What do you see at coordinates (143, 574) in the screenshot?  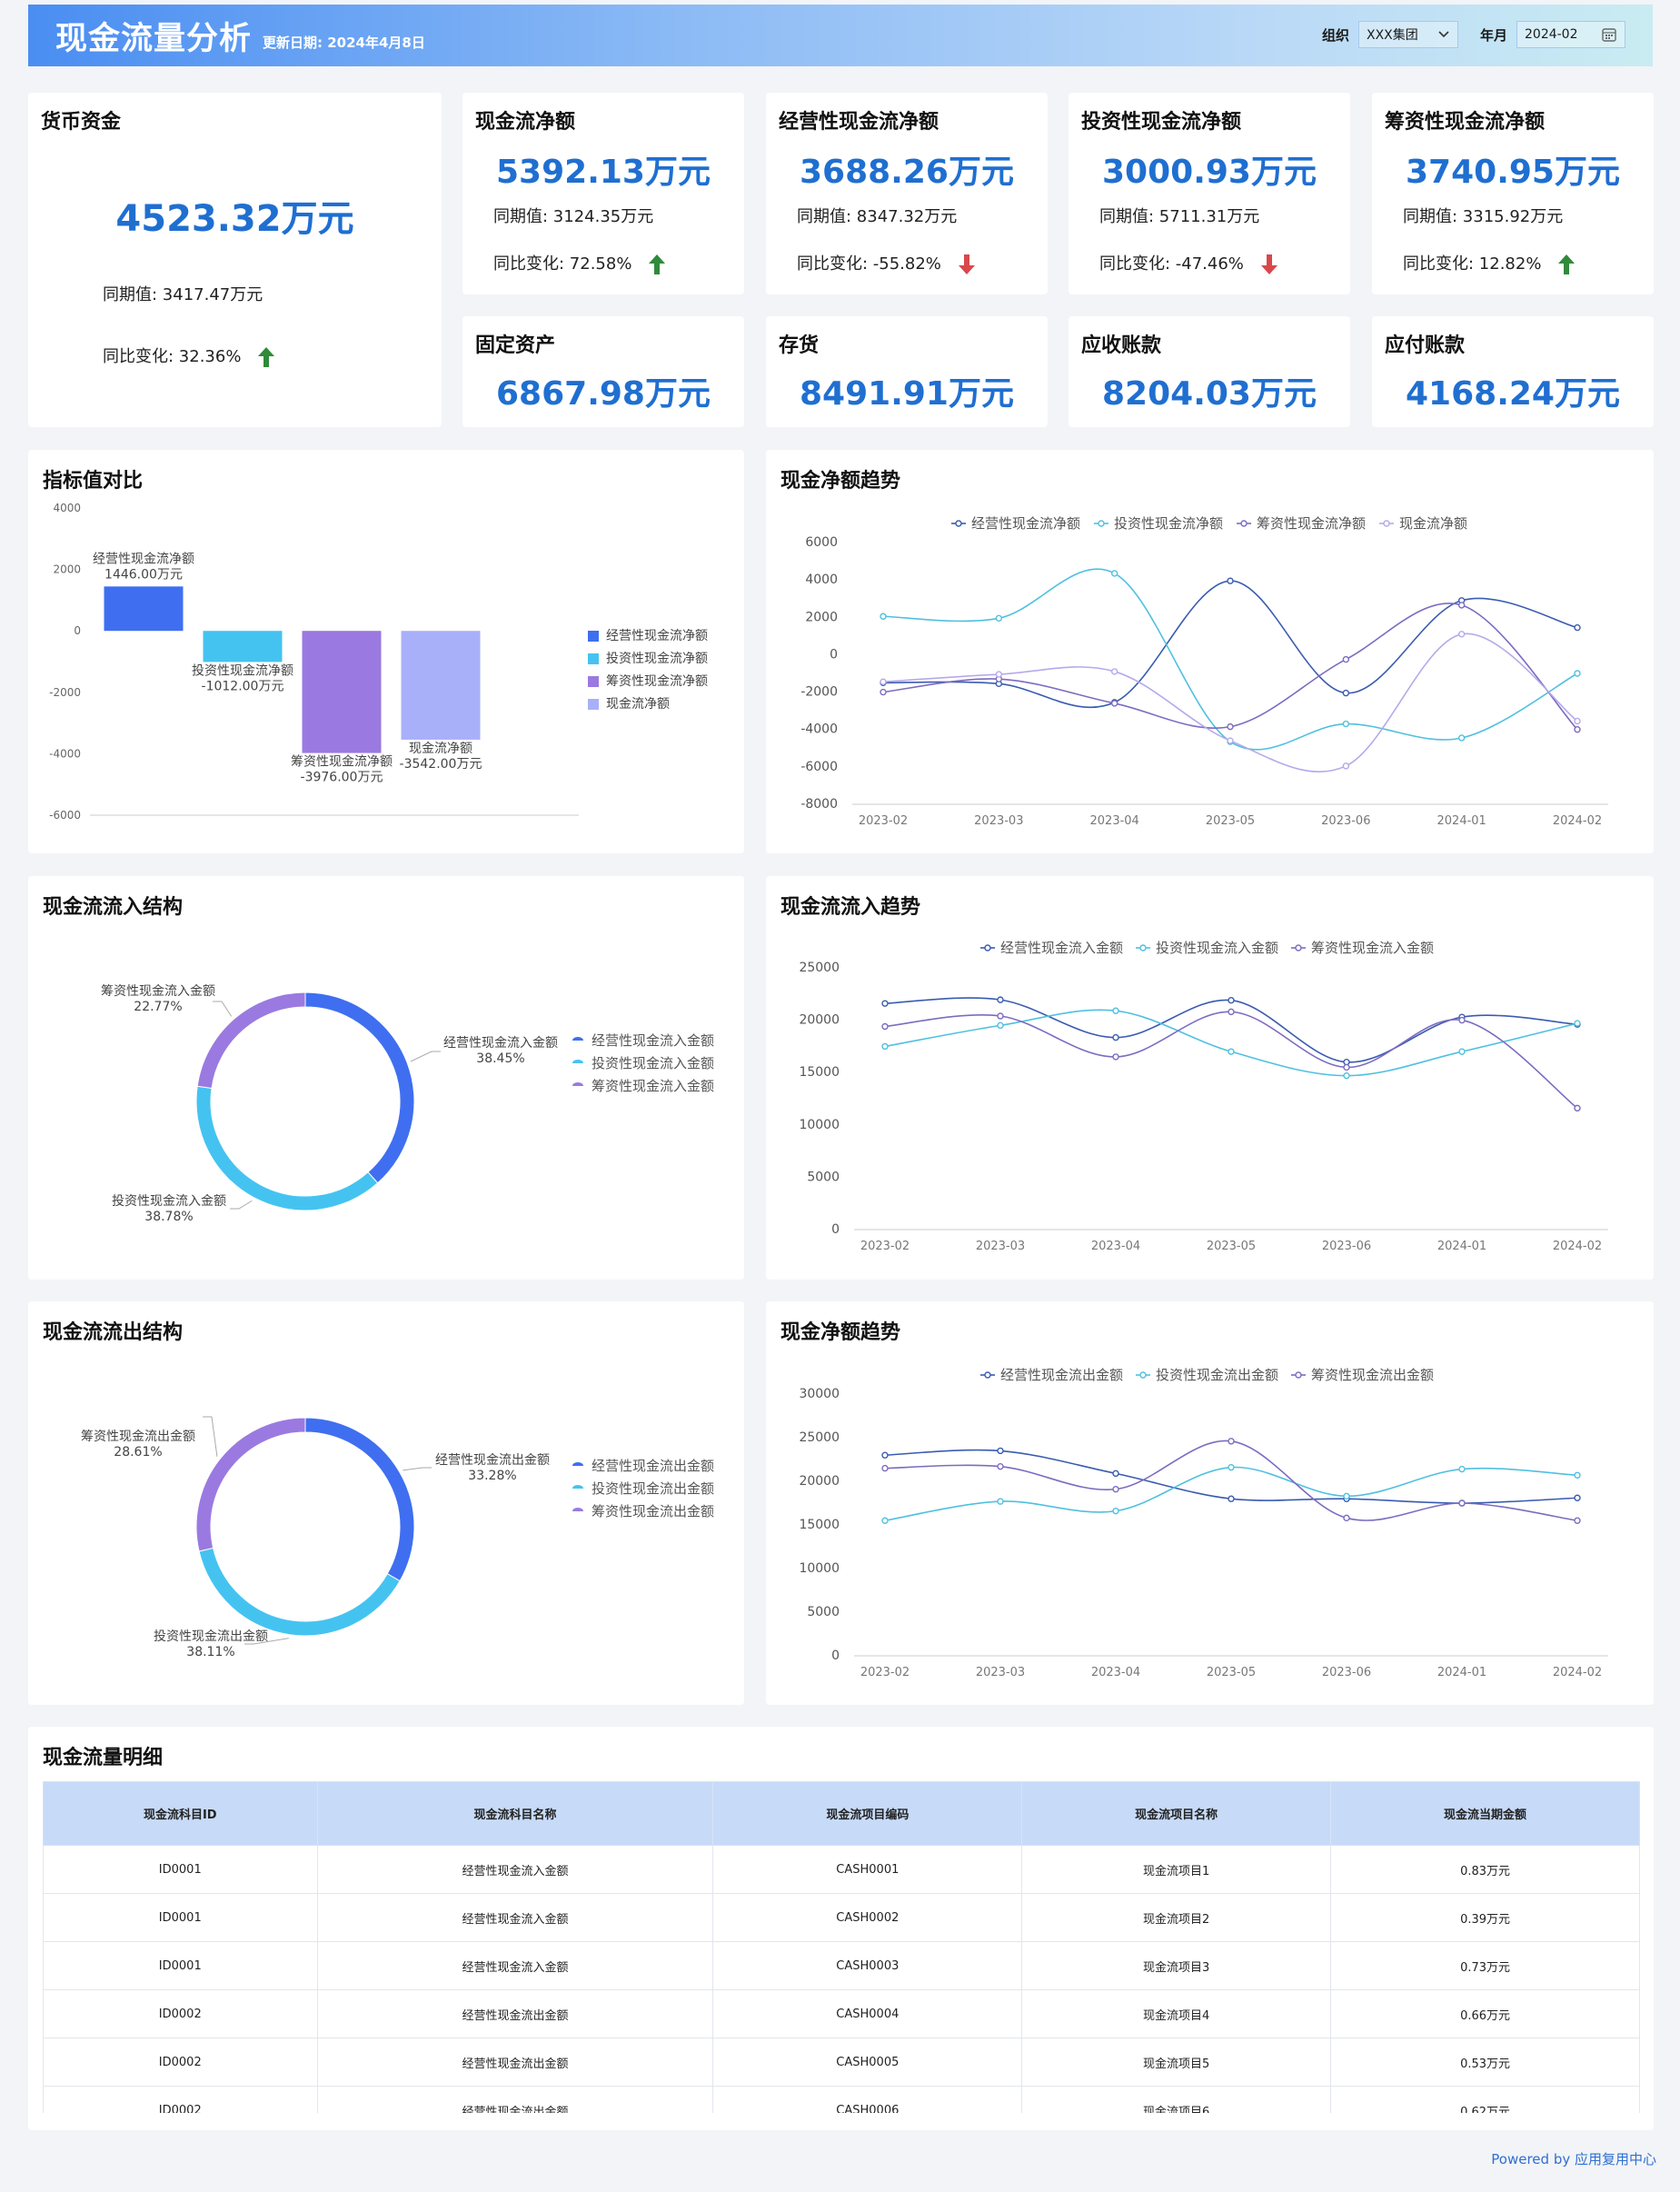 I see `bar-value-label: 1446.00万元` at bounding box center [143, 574].